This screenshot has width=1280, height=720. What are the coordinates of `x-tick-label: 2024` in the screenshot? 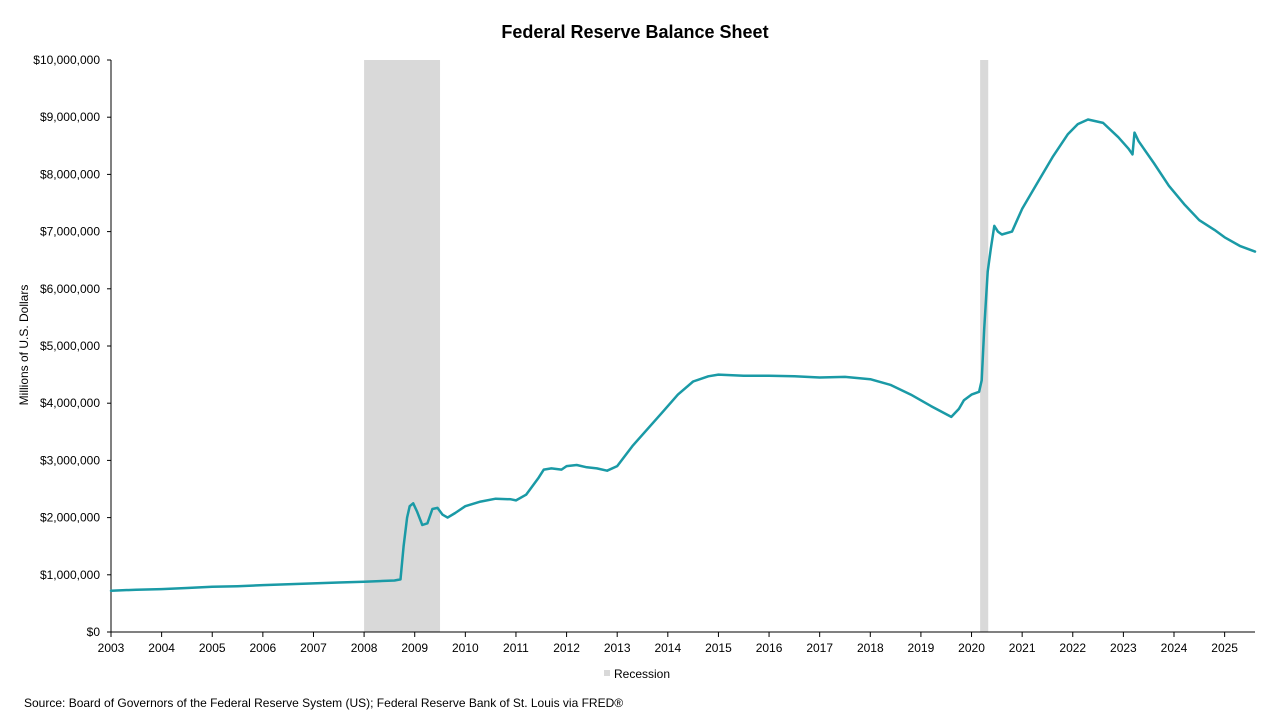 It's located at (1174, 648).